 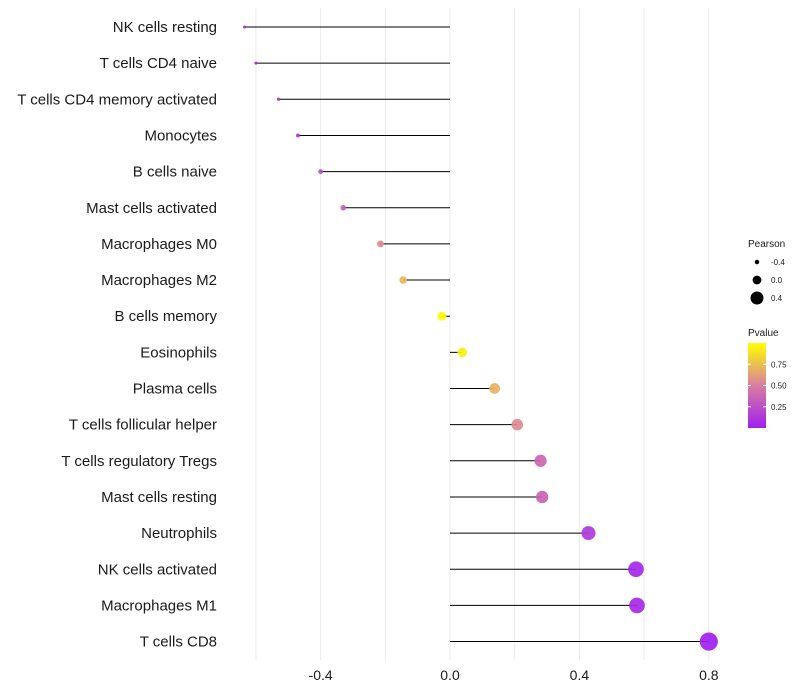 I want to click on category-label: T cells CD4 naive, so click(x=158, y=63).